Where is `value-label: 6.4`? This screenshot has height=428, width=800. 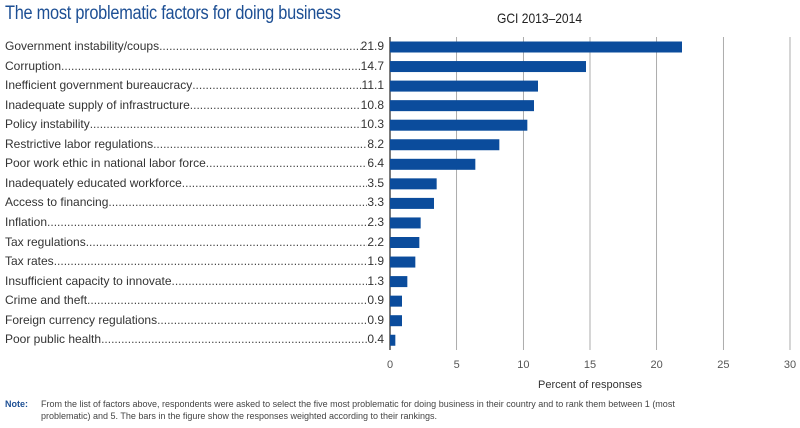
value-label: 6.4 is located at coordinates (375, 163).